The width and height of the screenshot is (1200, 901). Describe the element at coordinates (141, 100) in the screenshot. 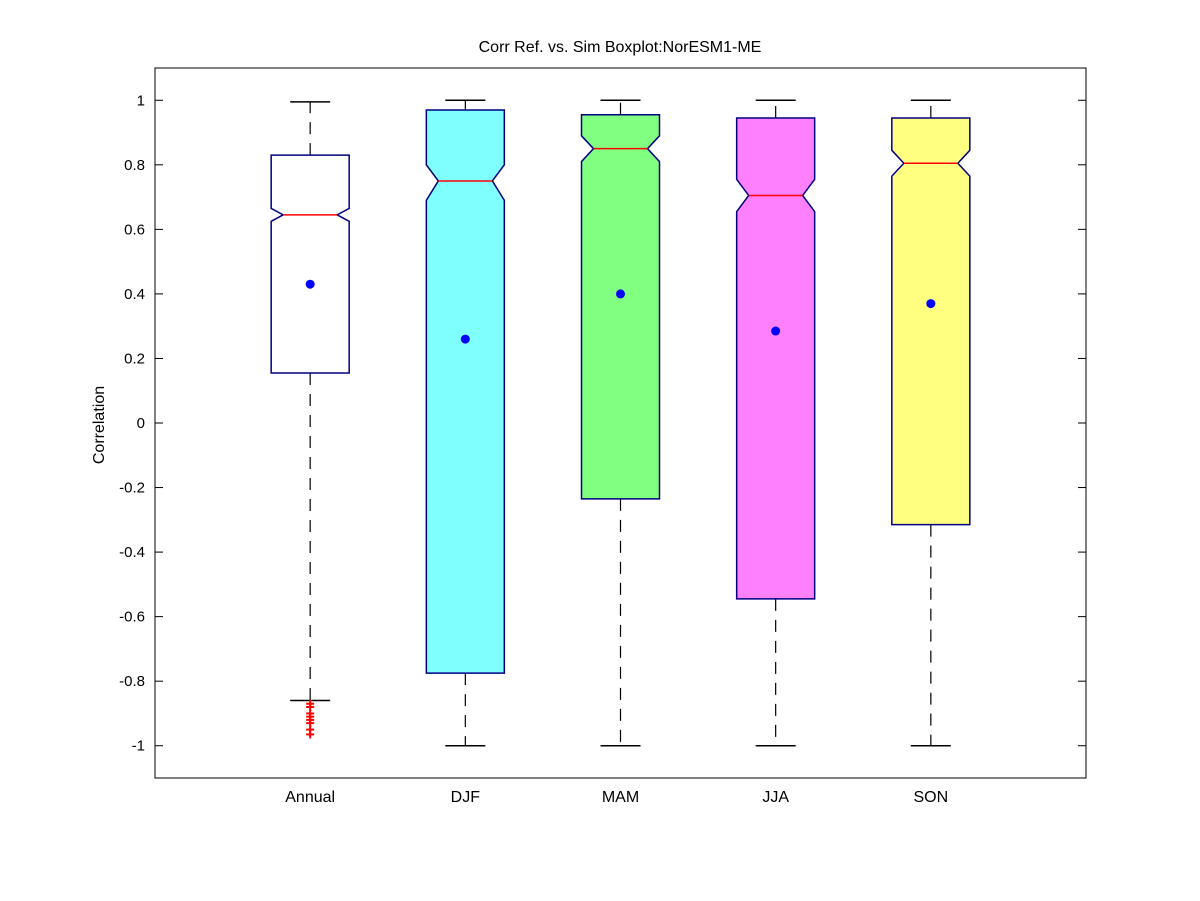

I see `y-tick-label: 1` at that location.